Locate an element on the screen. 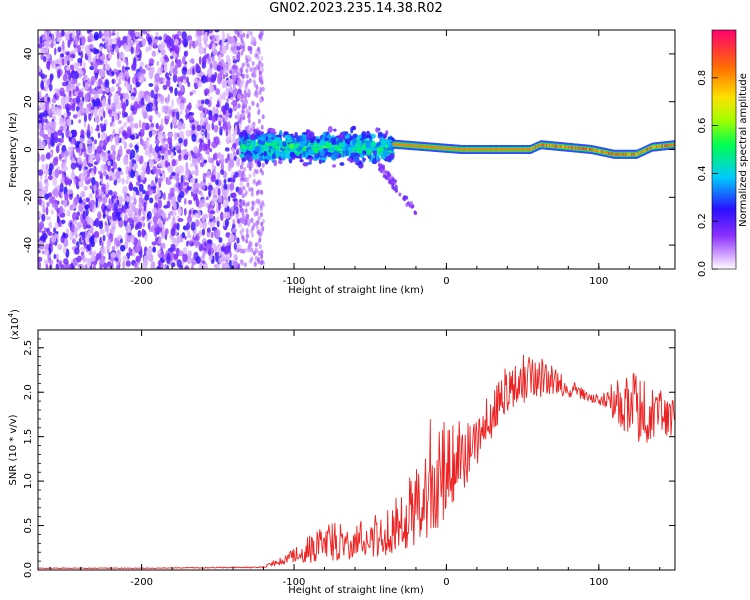  colorbar-tick-label: 0.0 is located at coordinates (702, 269).